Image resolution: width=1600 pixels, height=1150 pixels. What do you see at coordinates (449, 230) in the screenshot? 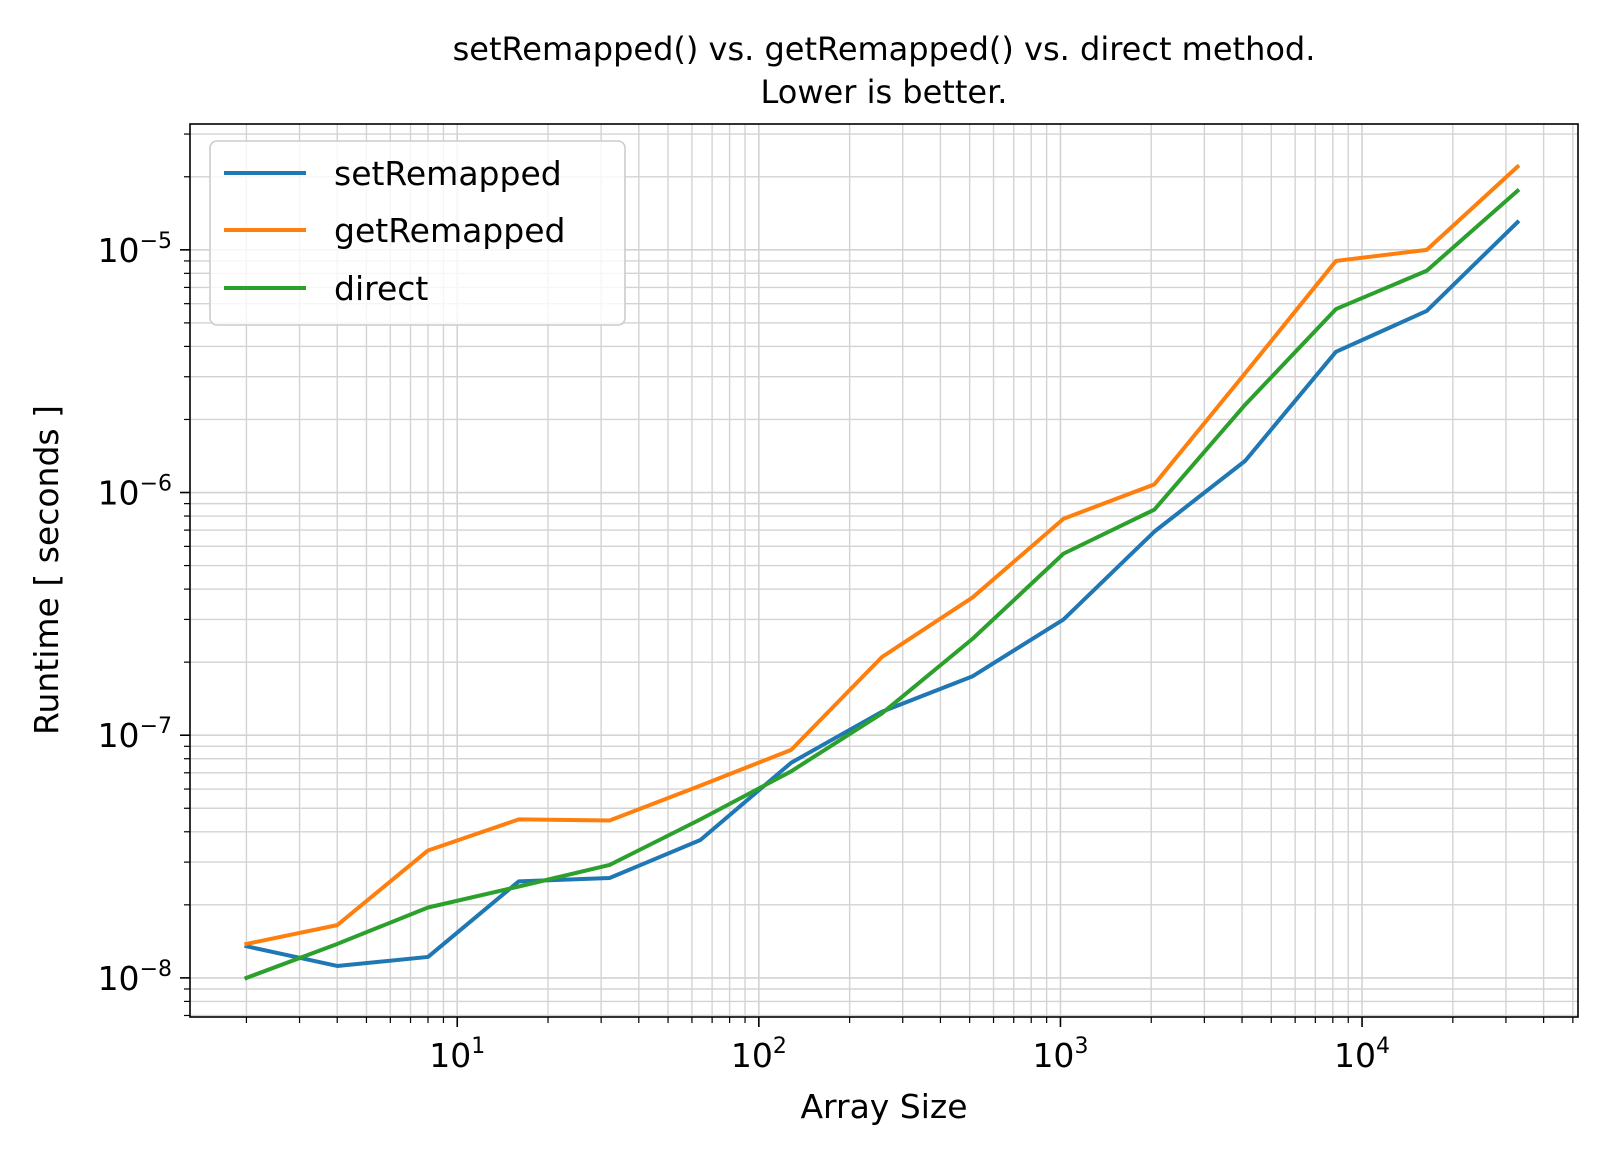
I see `legend-label-getremapped: getRemapped` at bounding box center [449, 230].